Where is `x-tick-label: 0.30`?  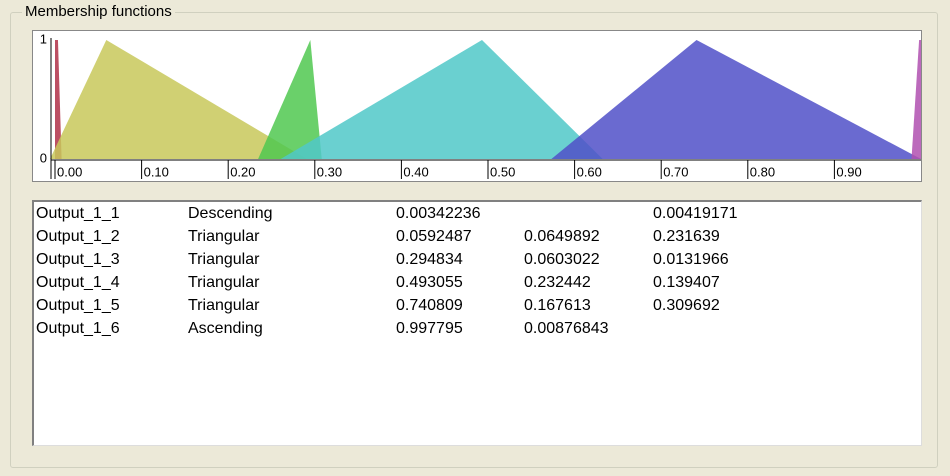
x-tick-label: 0.30 is located at coordinates (329, 171).